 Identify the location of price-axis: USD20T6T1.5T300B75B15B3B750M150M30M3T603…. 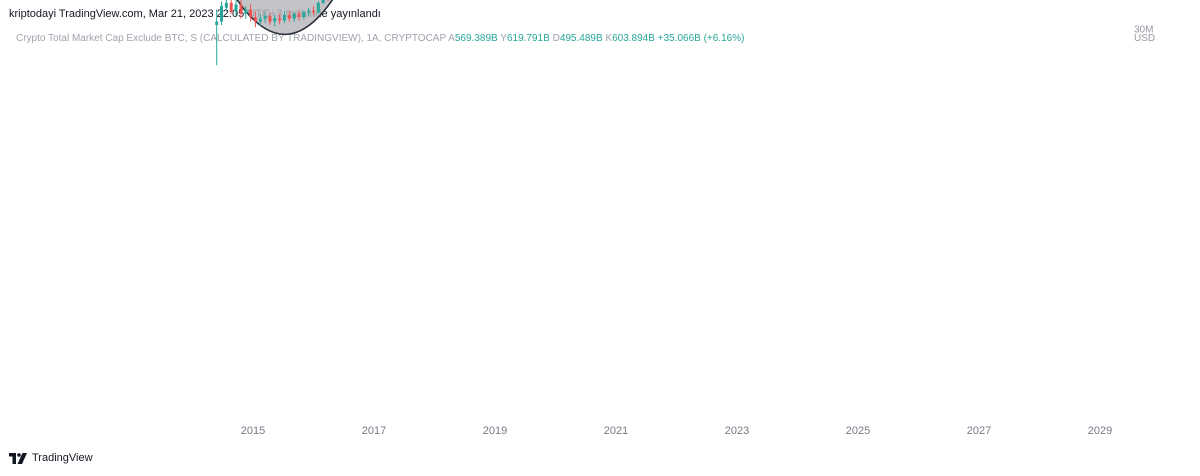
(1144, 34).